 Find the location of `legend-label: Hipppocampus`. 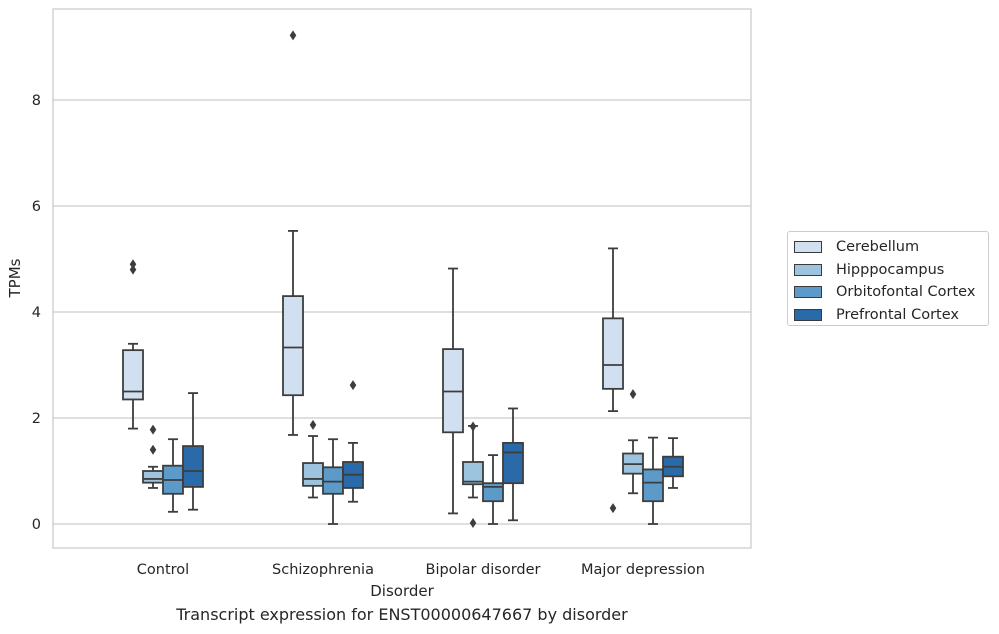

legend-label: Hipppocampus is located at coordinates (890, 269).